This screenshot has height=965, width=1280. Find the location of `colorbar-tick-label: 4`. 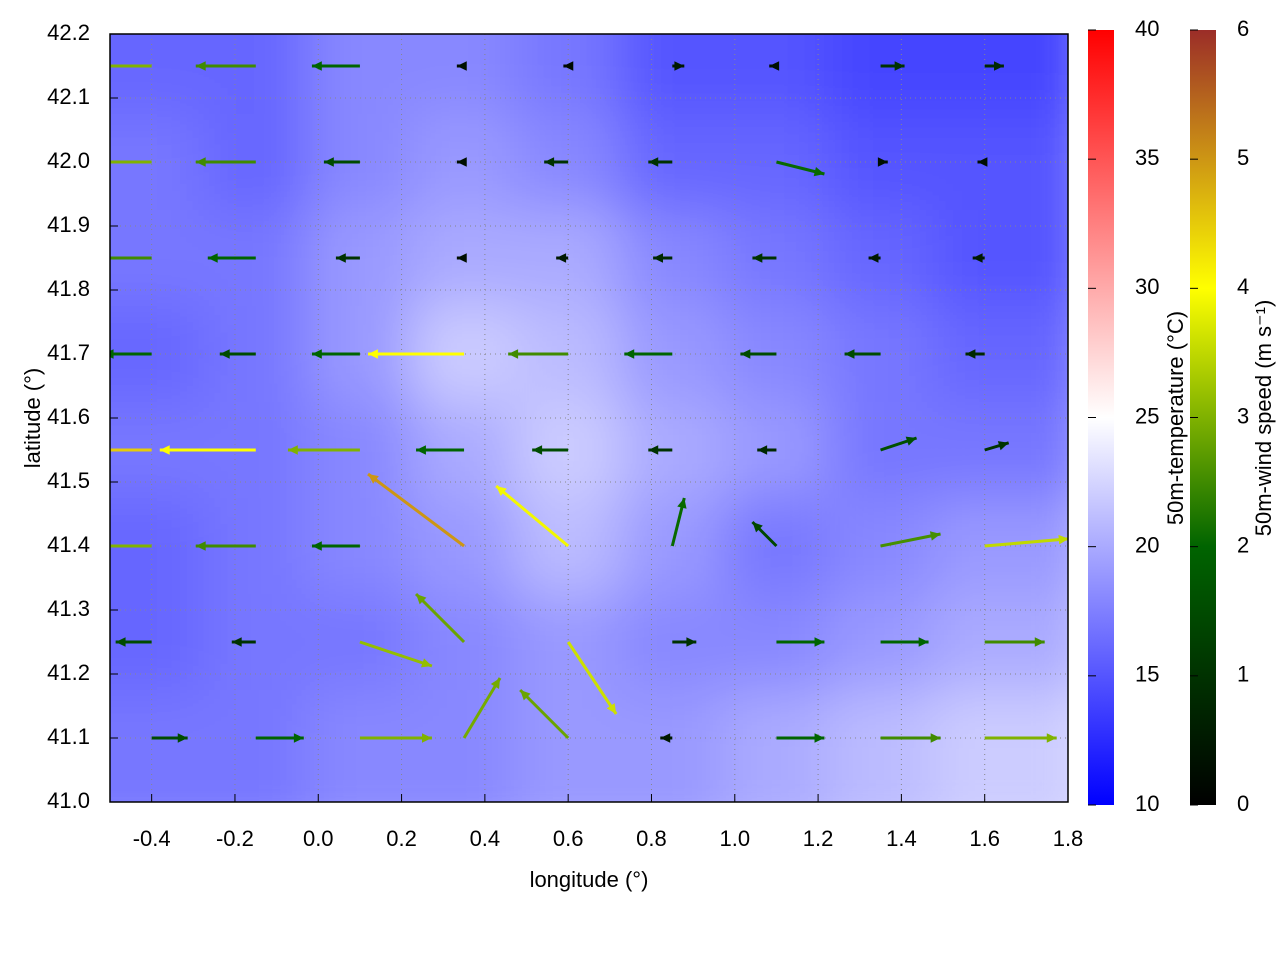

colorbar-tick-label: 4 is located at coordinates (1243, 286).